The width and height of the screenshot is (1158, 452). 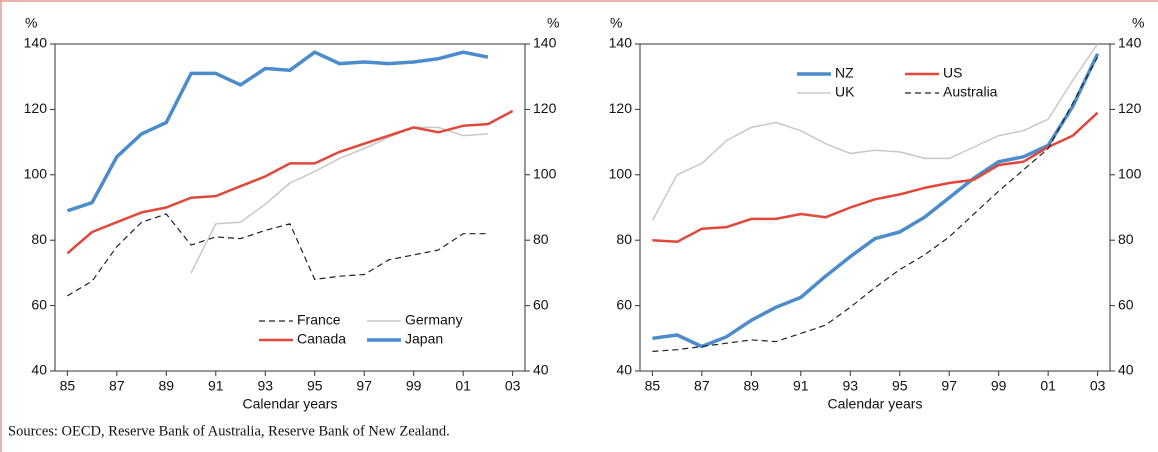 I want to click on legend-label: France, so click(x=319, y=320).